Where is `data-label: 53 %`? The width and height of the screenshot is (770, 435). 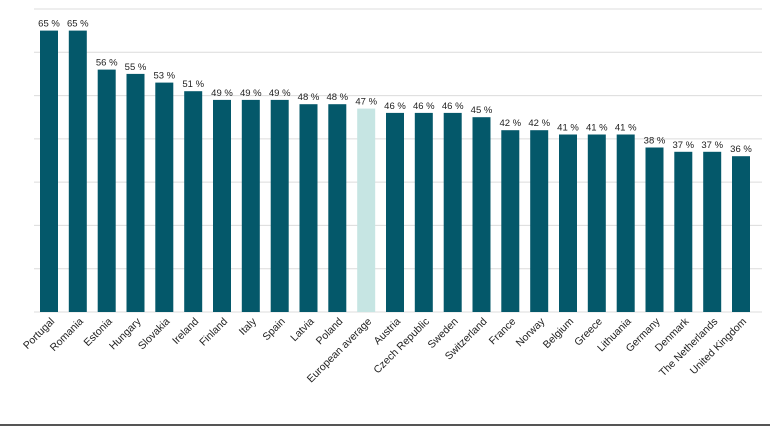 data-label: 53 % is located at coordinates (164, 76).